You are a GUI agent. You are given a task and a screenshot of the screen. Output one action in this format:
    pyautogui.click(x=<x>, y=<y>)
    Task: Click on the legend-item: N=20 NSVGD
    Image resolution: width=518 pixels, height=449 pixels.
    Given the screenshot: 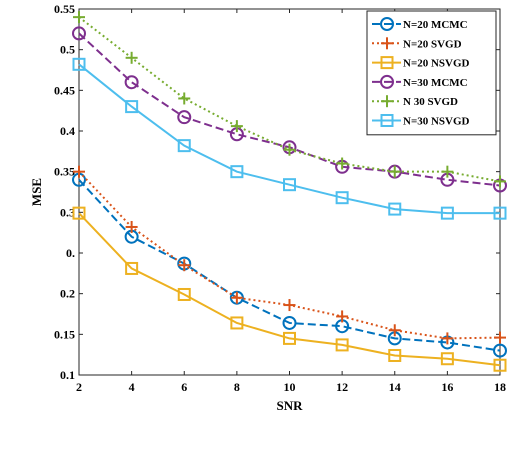 What is the action you would take?
    pyautogui.click(x=421, y=63)
    